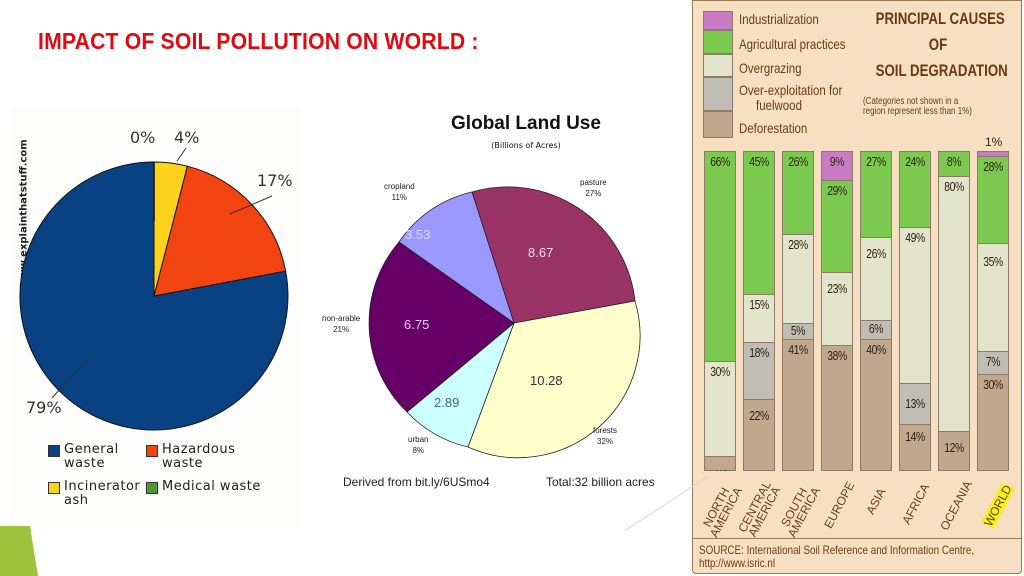 The height and width of the screenshot is (576, 1024). I want to click on chart-title-line1: PRINCIPAL CAUSES, so click(940, 18).